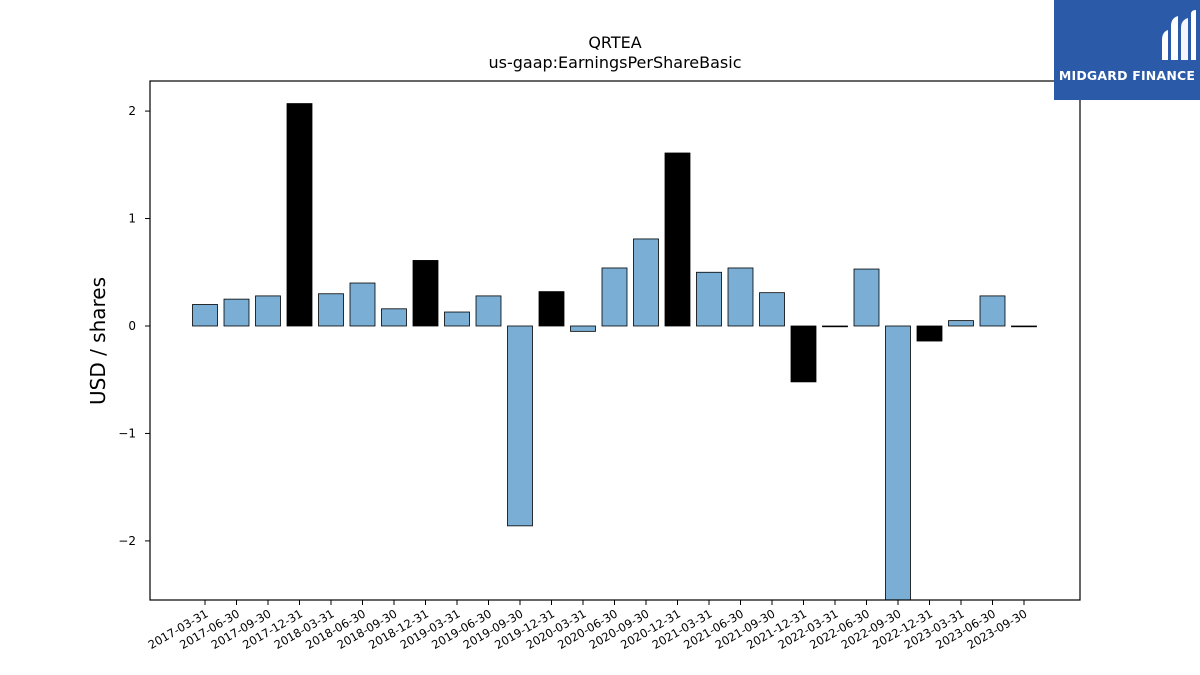  What do you see at coordinates (98, 341) in the screenshot?
I see `y-axis-label: USD / shares` at bounding box center [98, 341].